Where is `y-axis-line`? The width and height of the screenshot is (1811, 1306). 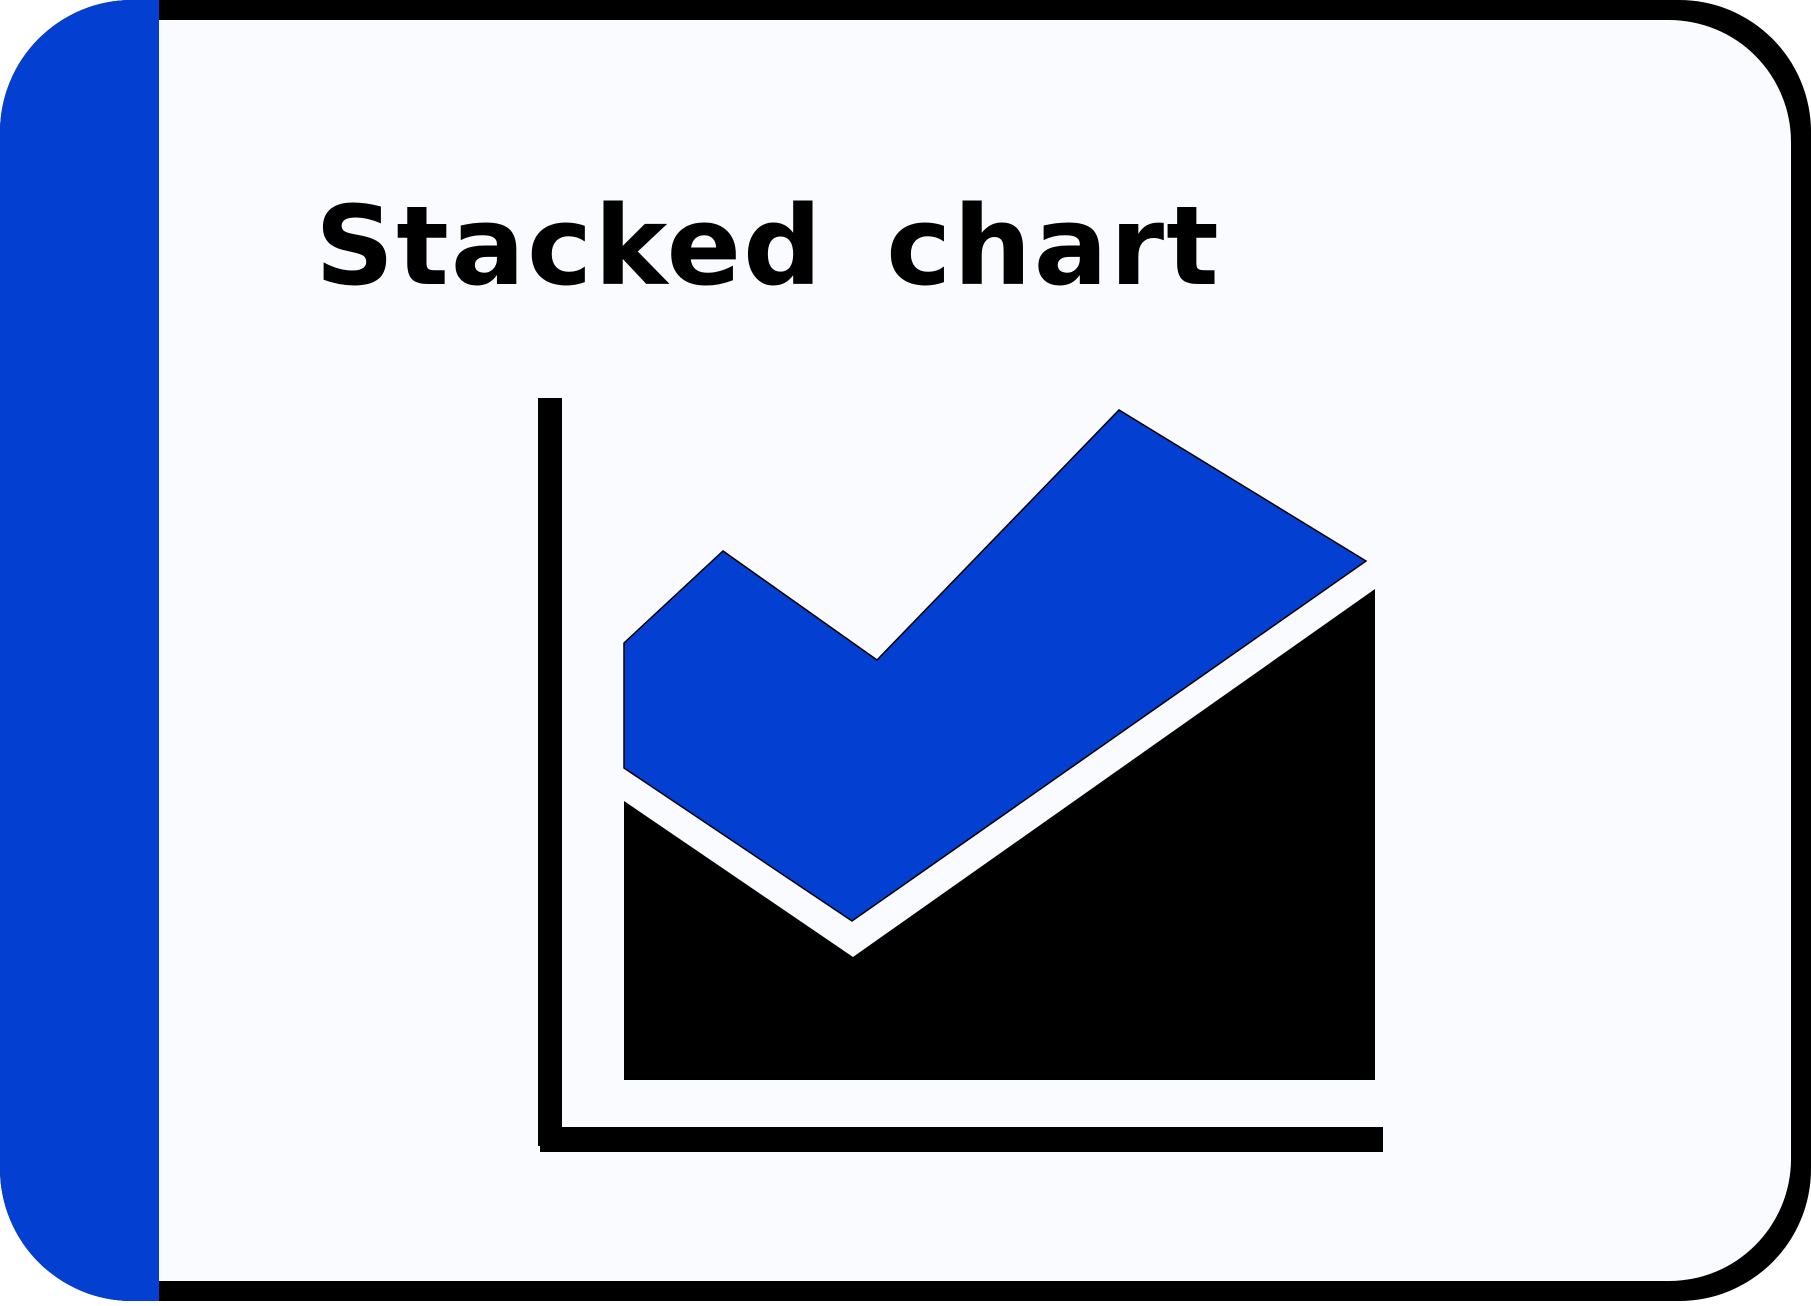
y-axis-line is located at coordinates (550, 772).